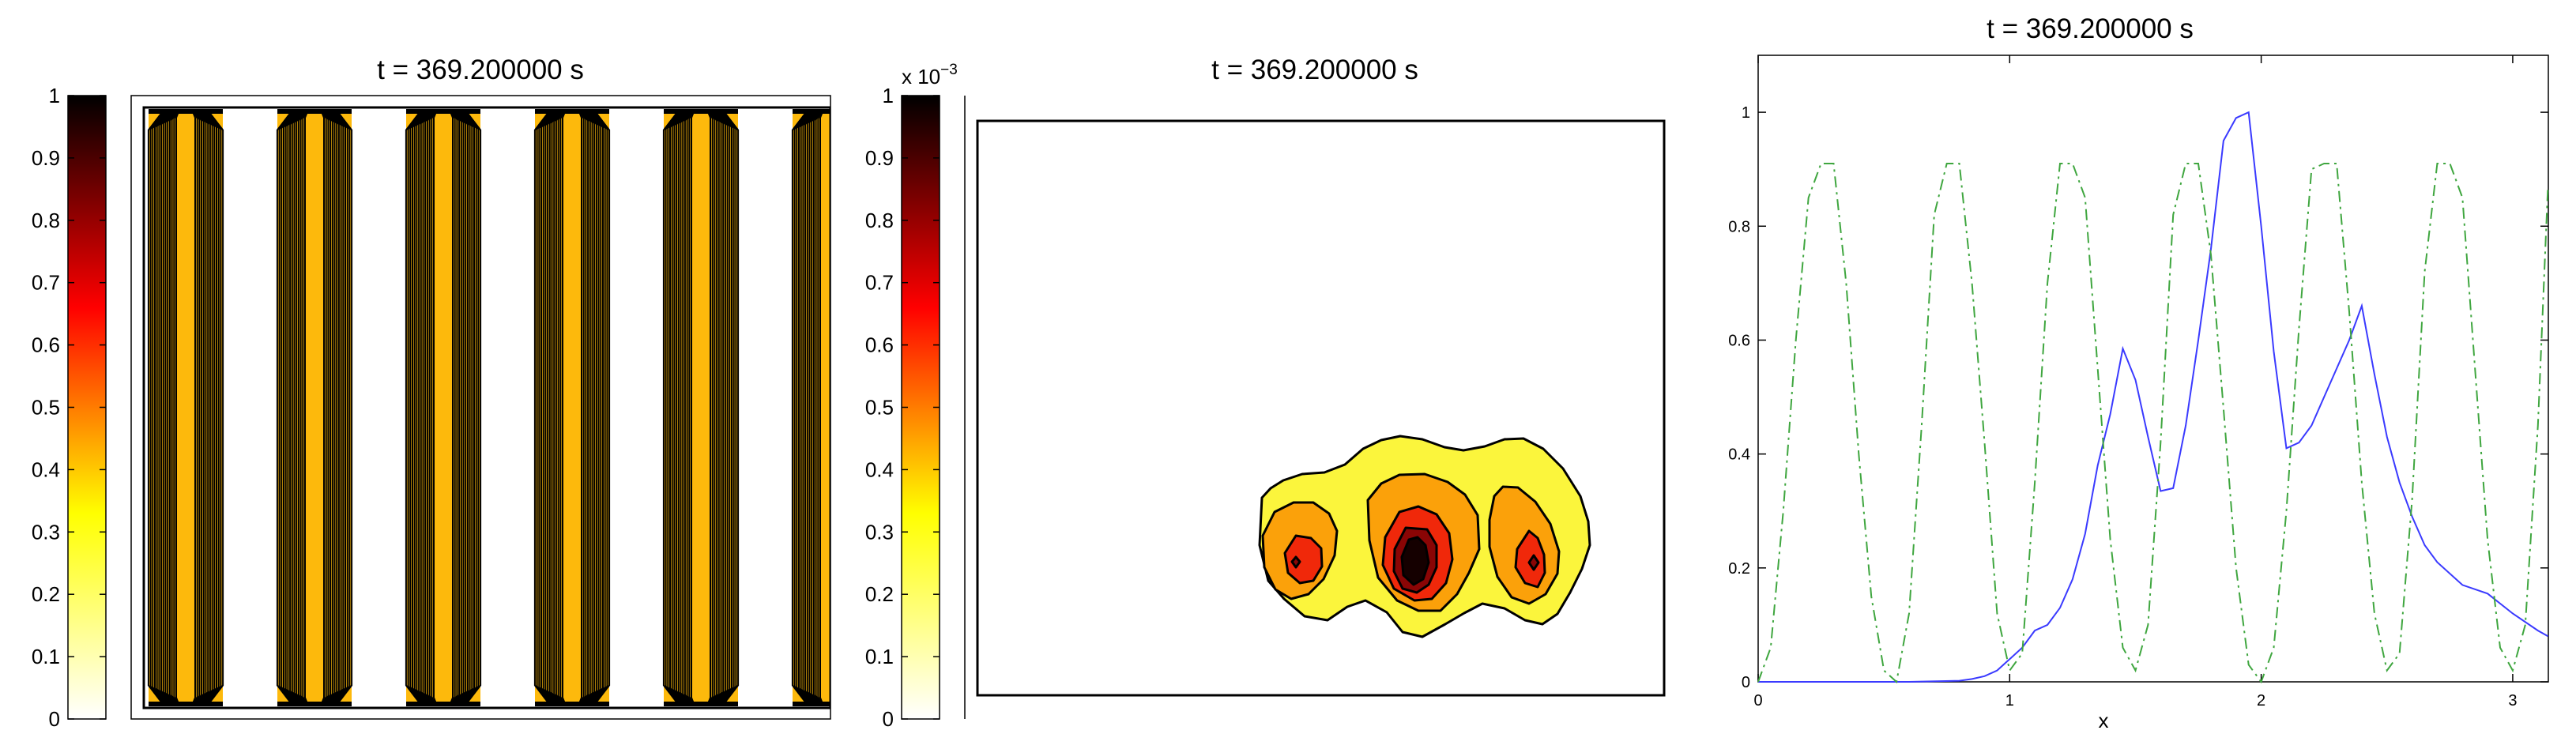 The image size is (2576, 749). What do you see at coordinates (2261, 700) in the screenshot?
I see `x-tick-label: 2` at bounding box center [2261, 700].